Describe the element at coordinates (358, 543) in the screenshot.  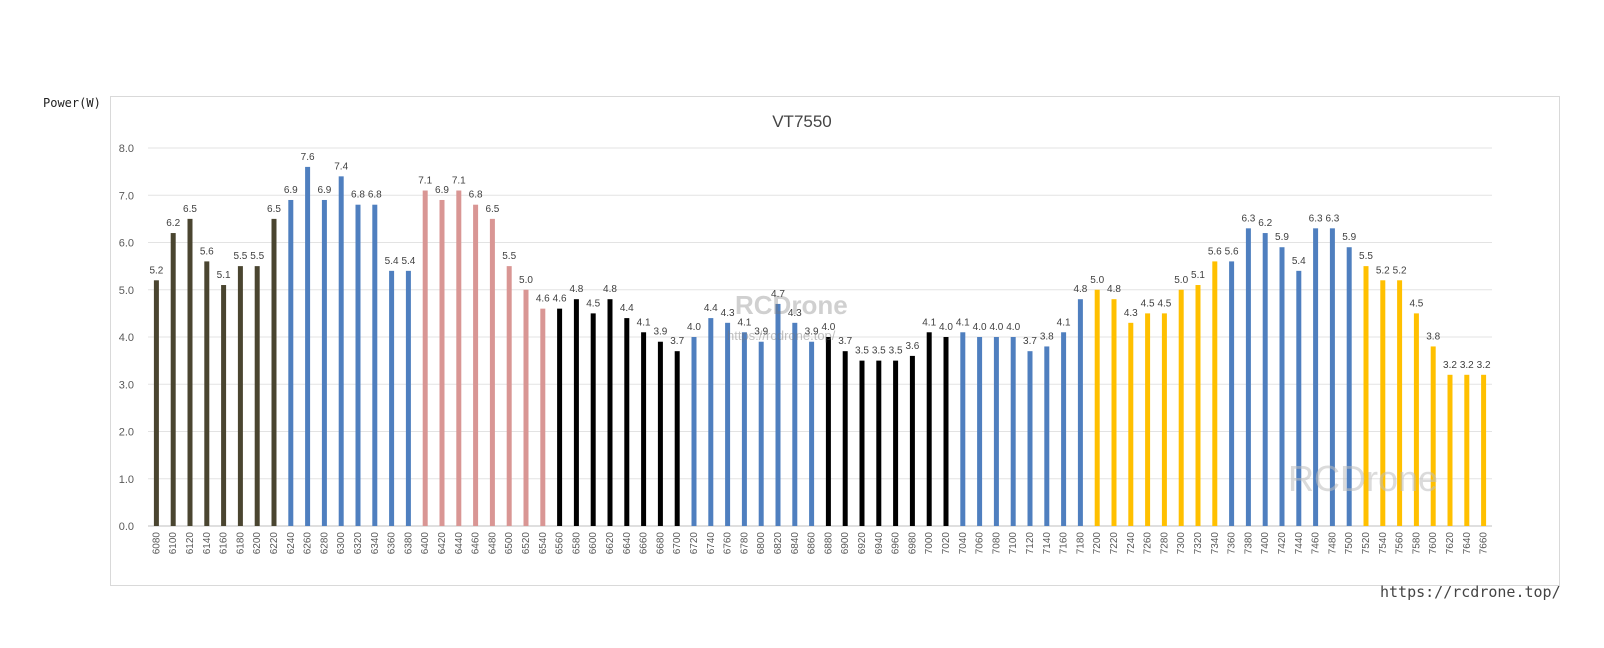
I see `x-tick-label: 6320` at that location.